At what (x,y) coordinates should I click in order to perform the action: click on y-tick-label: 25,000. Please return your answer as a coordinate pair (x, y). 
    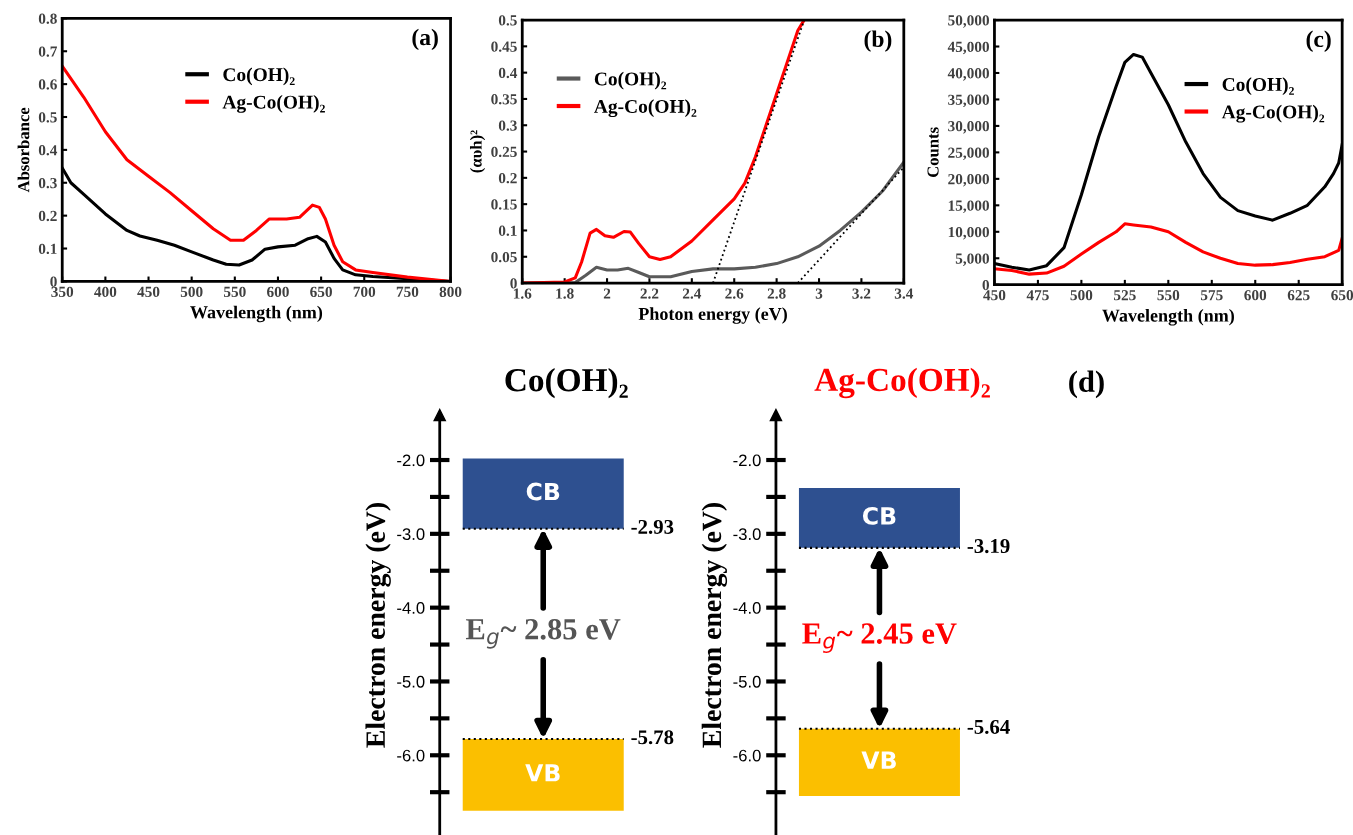
    Looking at the image, I should click on (969, 154).